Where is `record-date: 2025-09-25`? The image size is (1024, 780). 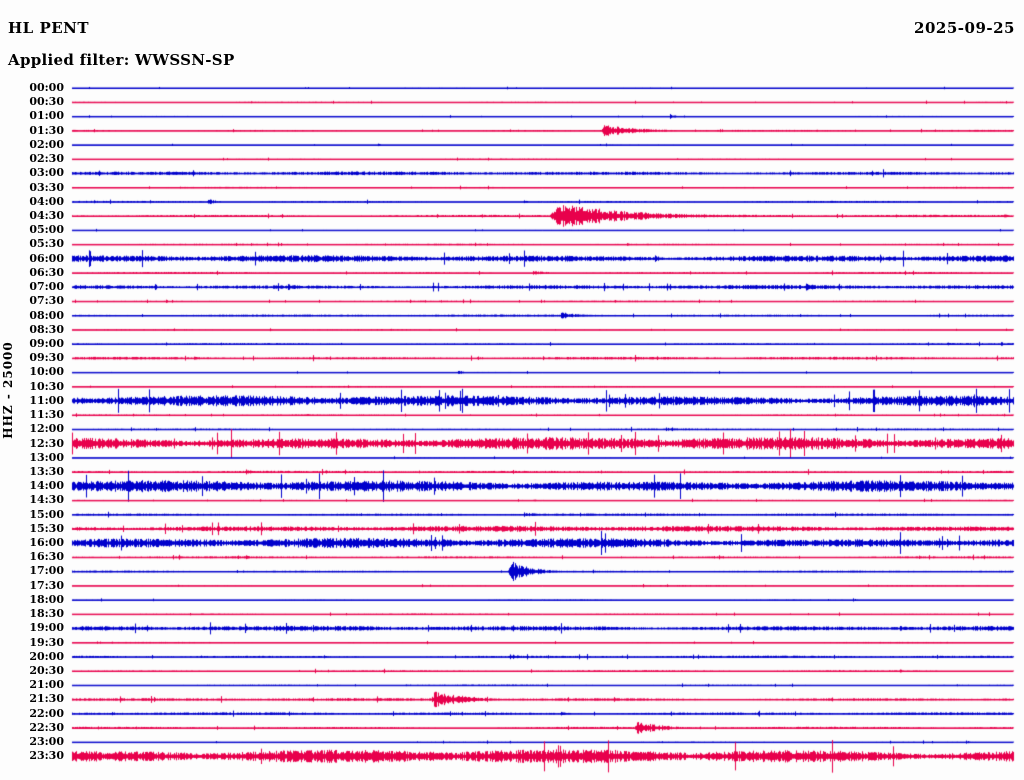 record-date: 2025-09-25 is located at coordinates (964, 28).